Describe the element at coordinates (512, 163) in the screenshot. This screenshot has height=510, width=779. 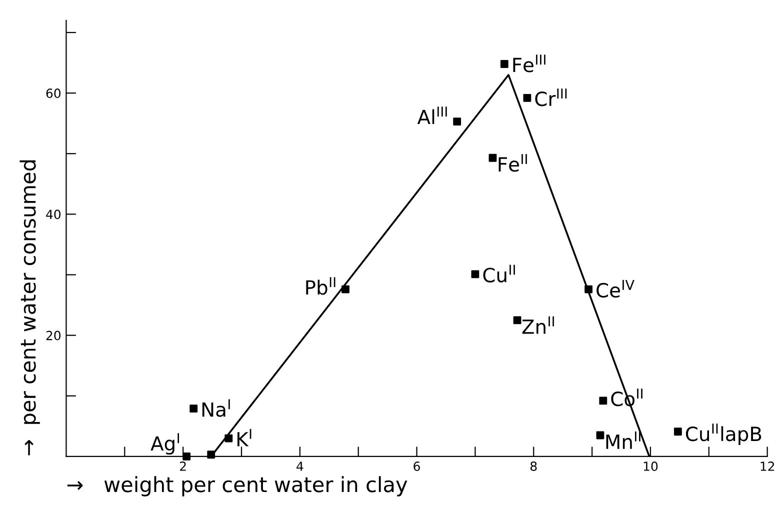
I see `annotation: Fe$^{II}$` at that location.